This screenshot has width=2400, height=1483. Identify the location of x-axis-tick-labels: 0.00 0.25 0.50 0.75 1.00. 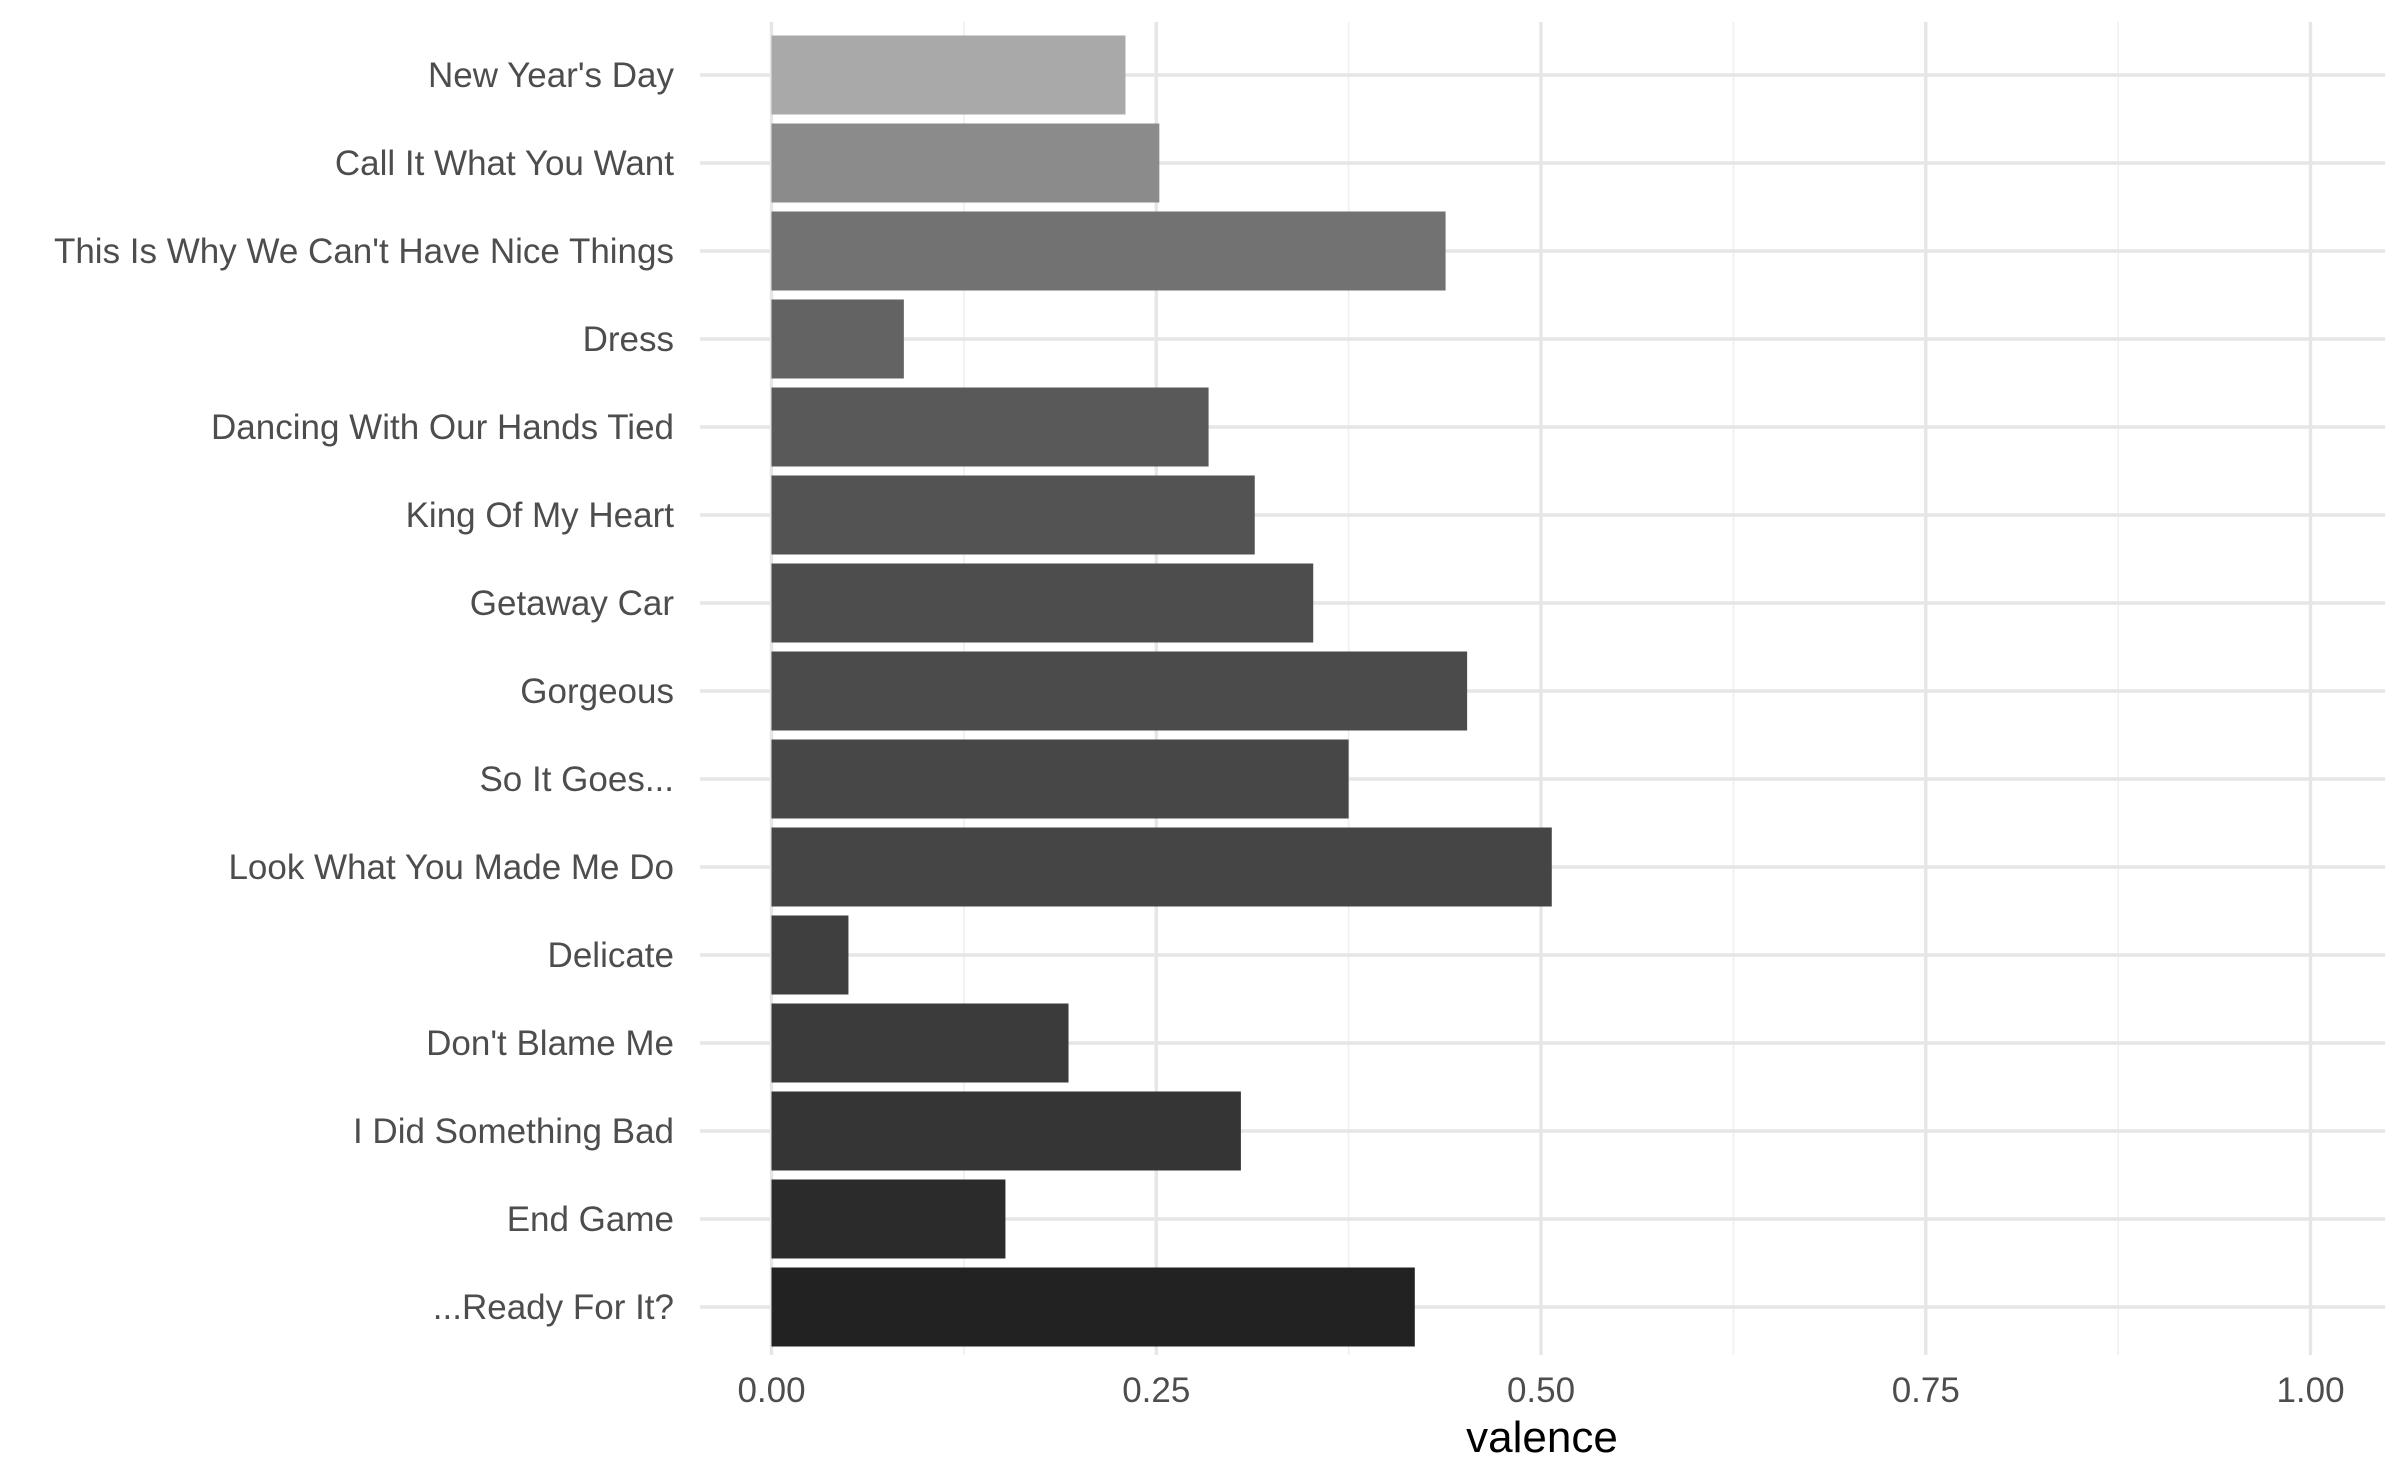
(1540, 1390).